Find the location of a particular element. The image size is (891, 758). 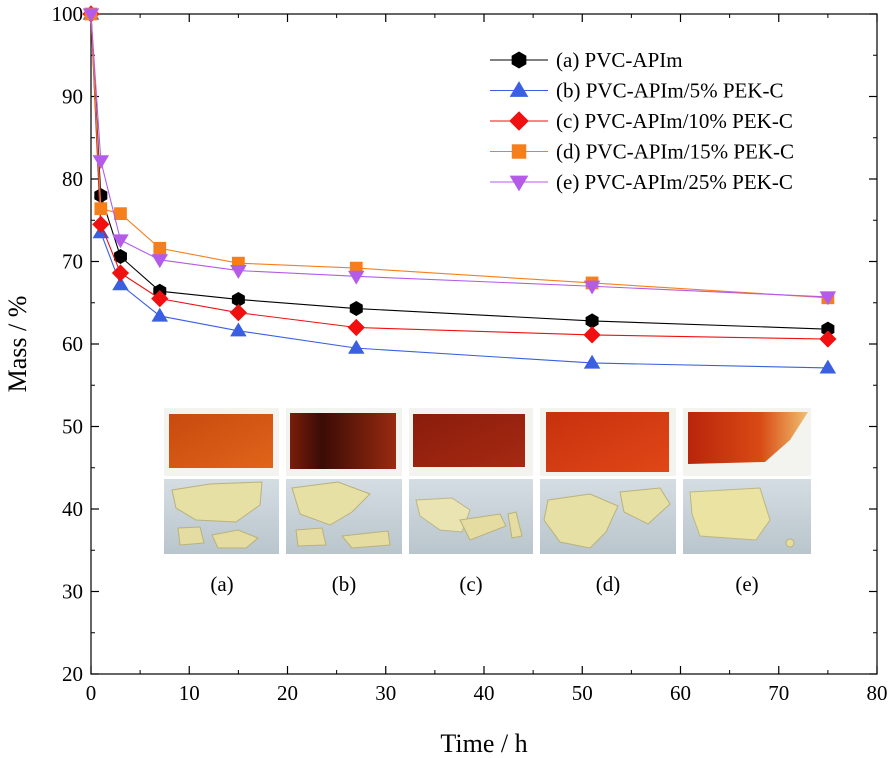

y-axis-title: Mass / % is located at coordinates (17, 344).